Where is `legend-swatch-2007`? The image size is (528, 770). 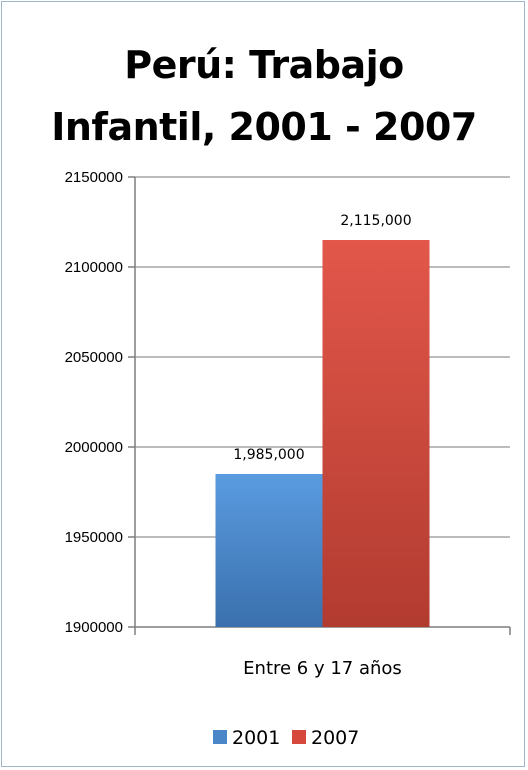
legend-swatch-2007 is located at coordinates (299, 737).